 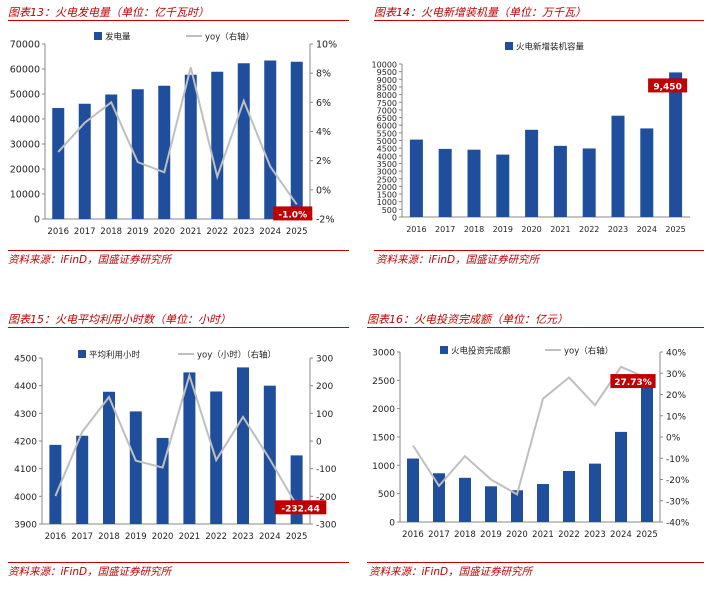 I want to click on left-tick-label: 2000, so click(x=383, y=410).